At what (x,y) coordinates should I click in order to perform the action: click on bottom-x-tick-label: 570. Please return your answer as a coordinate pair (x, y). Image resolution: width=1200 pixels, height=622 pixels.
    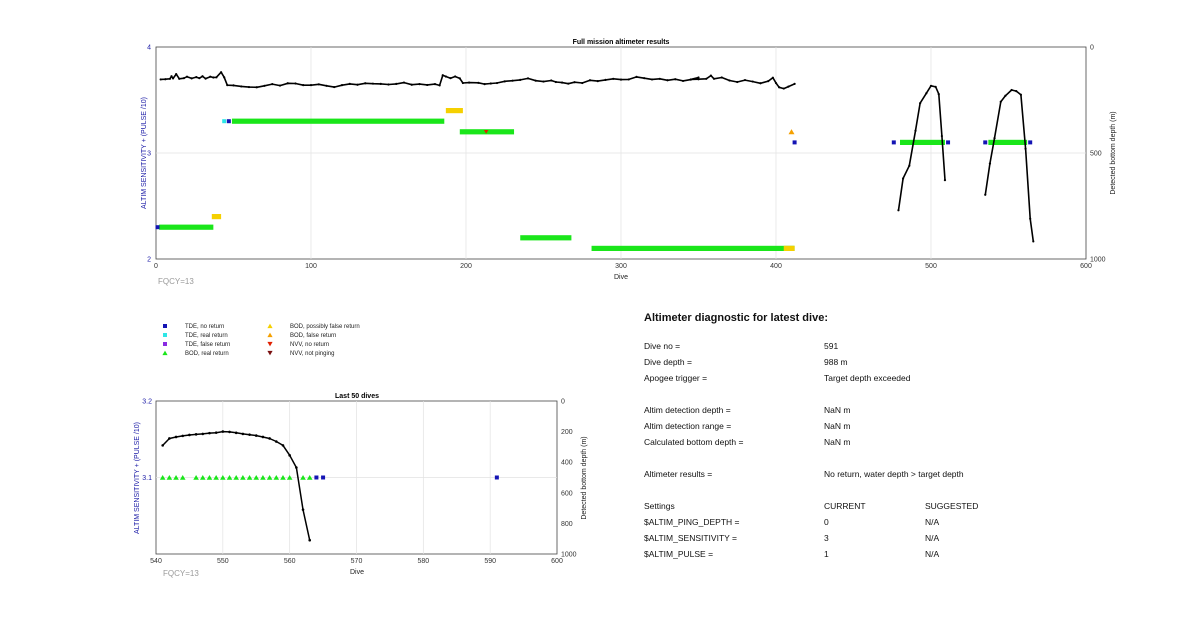
    Looking at the image, I should click on (357, 561).